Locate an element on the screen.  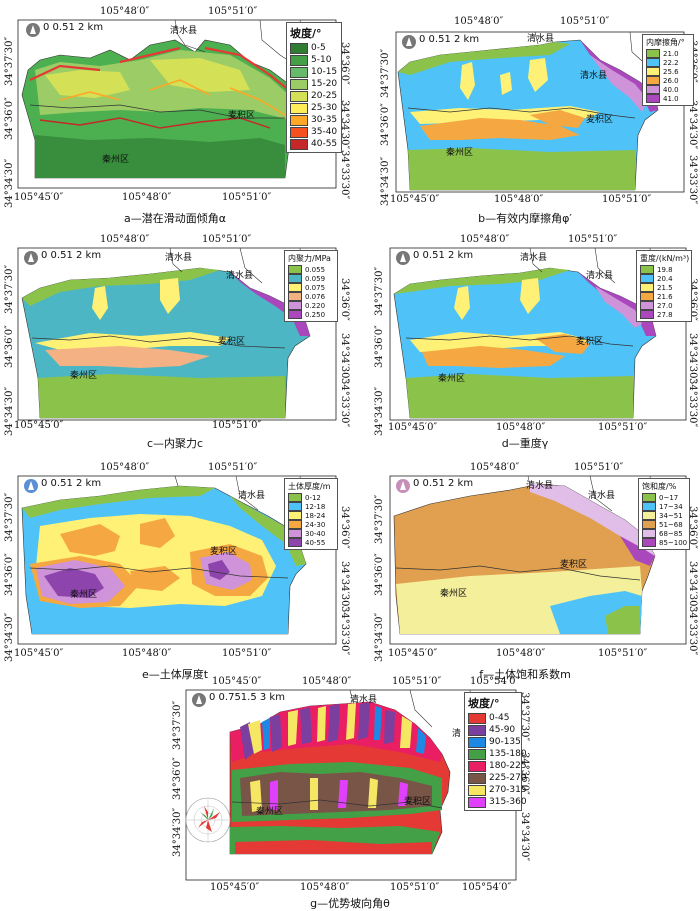
legend-label: 68~85 is located at coordinates (671, 533).